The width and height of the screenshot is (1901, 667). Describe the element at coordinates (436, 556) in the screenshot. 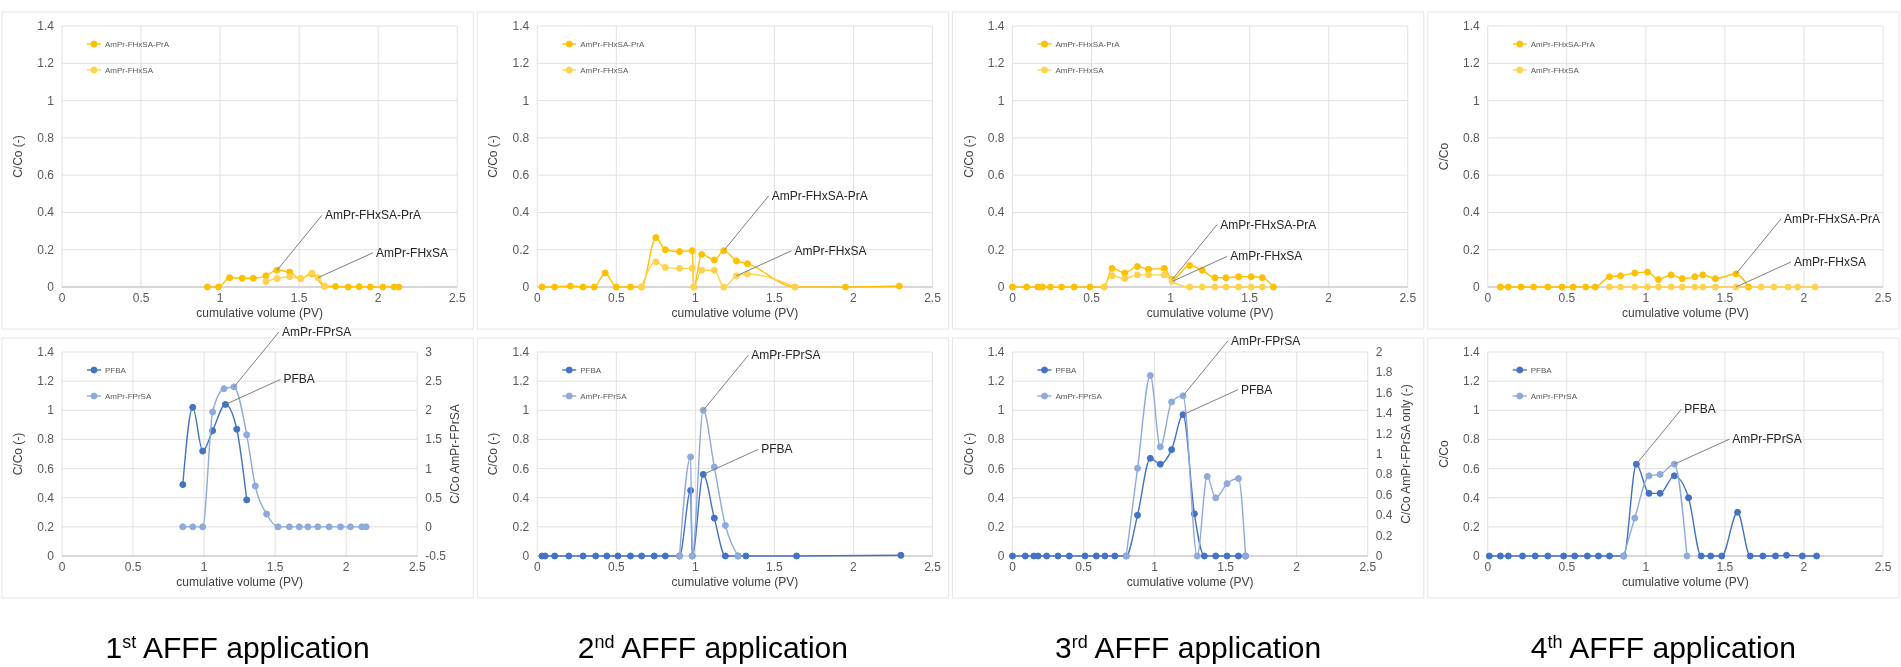

I see `y2-tick-label: -0.5` at that location.